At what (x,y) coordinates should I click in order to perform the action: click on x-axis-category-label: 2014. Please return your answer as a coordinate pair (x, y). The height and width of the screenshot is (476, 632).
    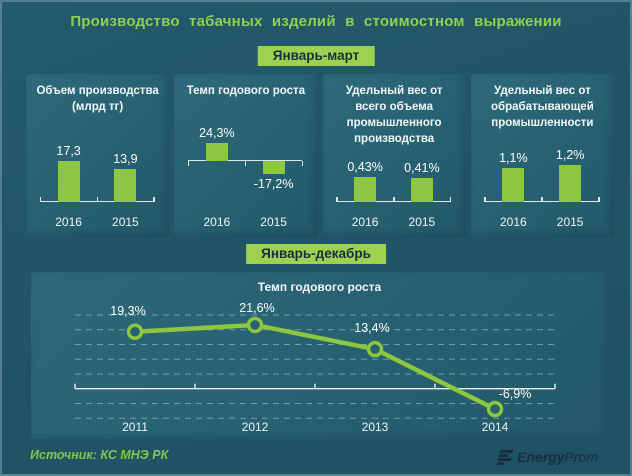
    Looking at the image, I should click on (495, 427).